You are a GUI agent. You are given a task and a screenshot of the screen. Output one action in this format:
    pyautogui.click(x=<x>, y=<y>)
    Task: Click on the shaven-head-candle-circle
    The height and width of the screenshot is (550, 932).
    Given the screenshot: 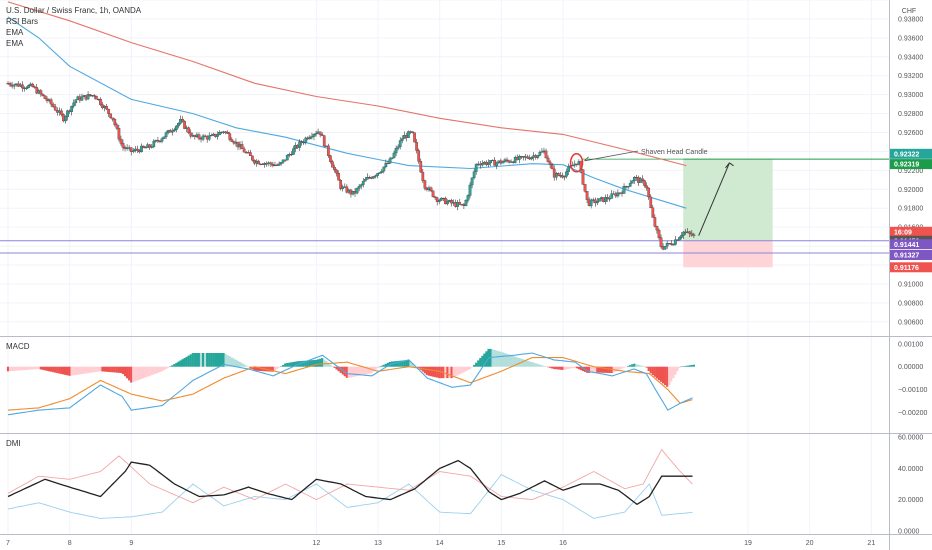 What is the action you would take?
    pyautogui.click(x=576, y=163)
    